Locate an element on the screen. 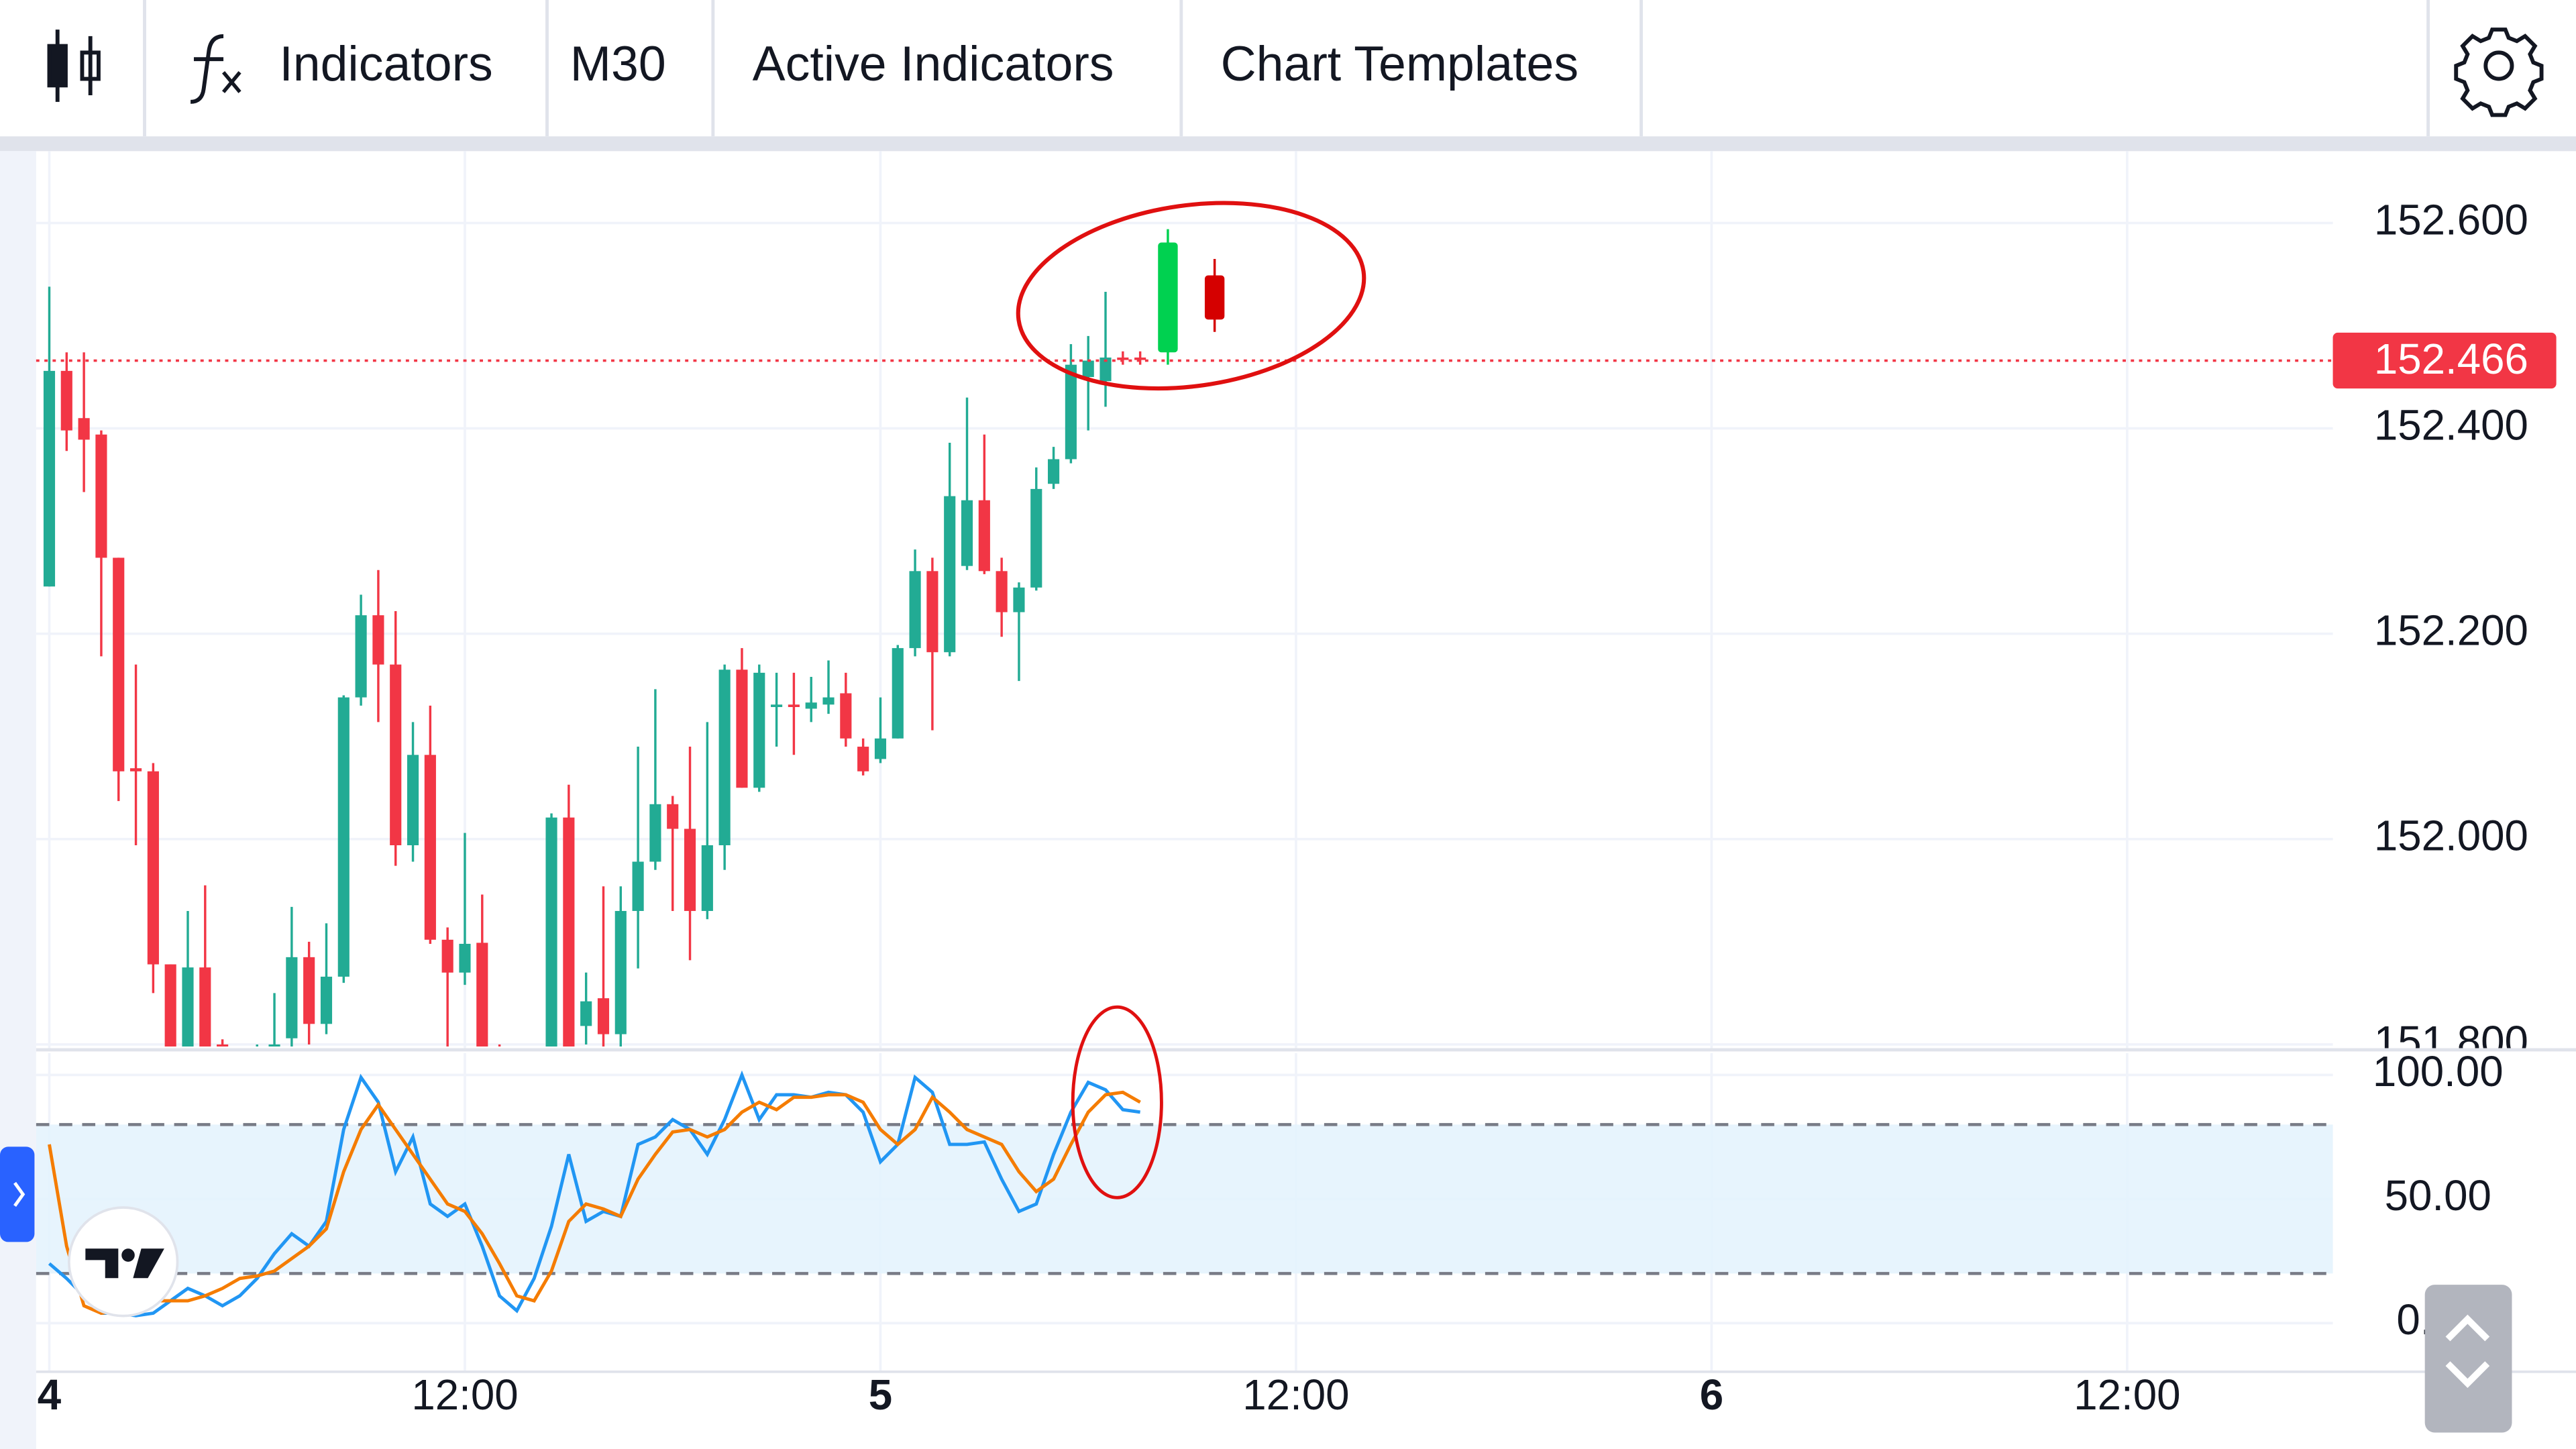 The image size is (2576, 1449). scroll-buttons is located at coordinates (2468, 1359).